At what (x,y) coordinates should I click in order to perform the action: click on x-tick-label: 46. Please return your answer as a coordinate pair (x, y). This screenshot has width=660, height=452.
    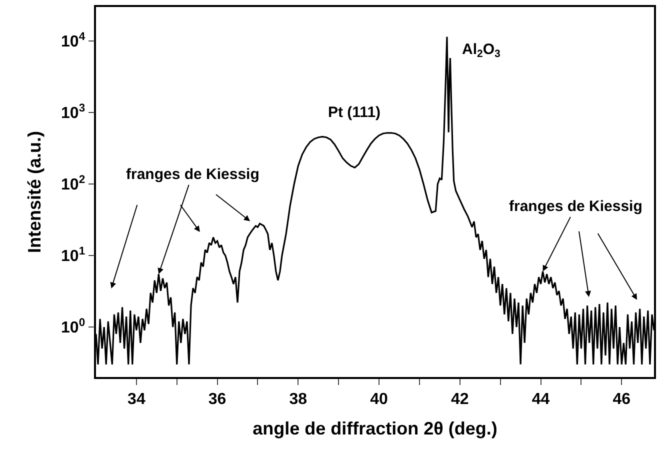
    Looking at the image, I should click on (621, 399).